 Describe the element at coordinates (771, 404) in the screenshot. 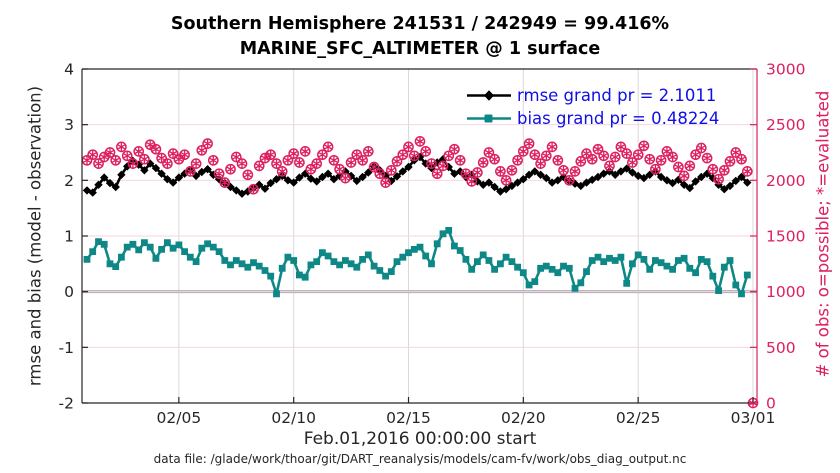

I see `y-right-tick-label: 0` at that location.